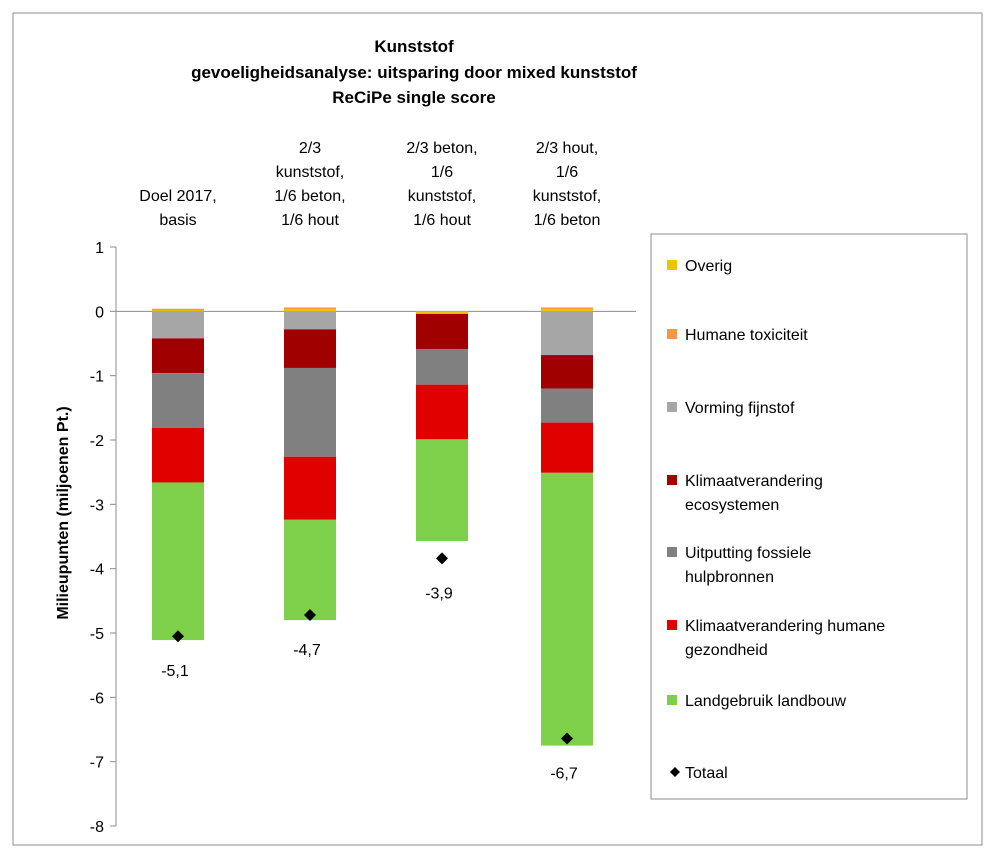  I want to click on chart-title-line: Kunststof, so click(414, 46).